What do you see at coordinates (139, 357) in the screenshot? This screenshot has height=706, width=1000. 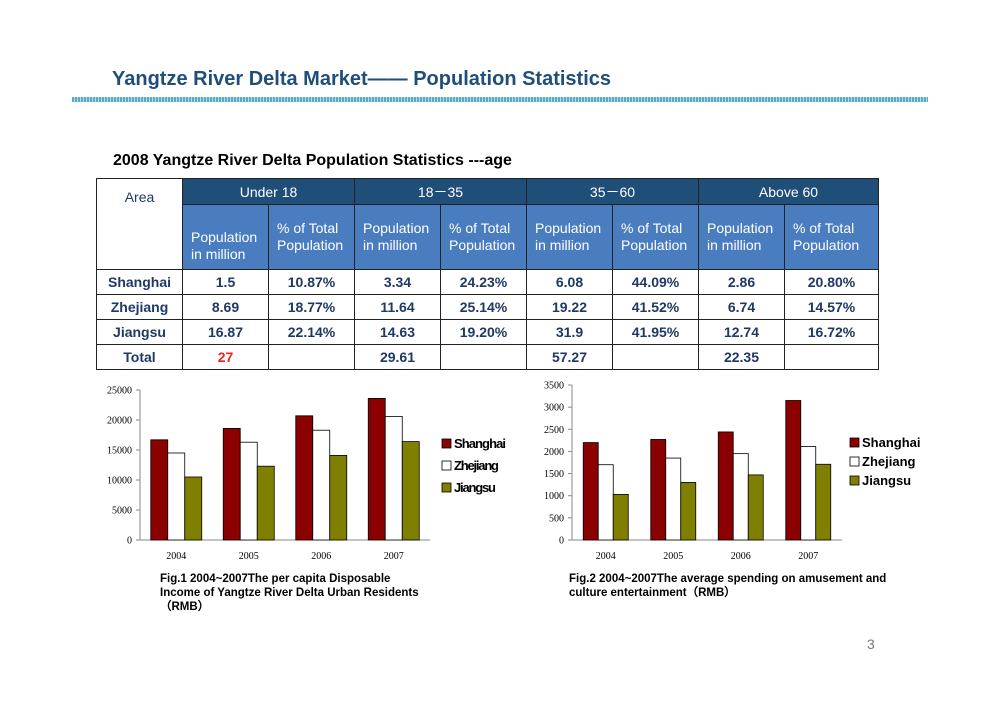 I see `row-label: Total` at bounding box center [139, 357].